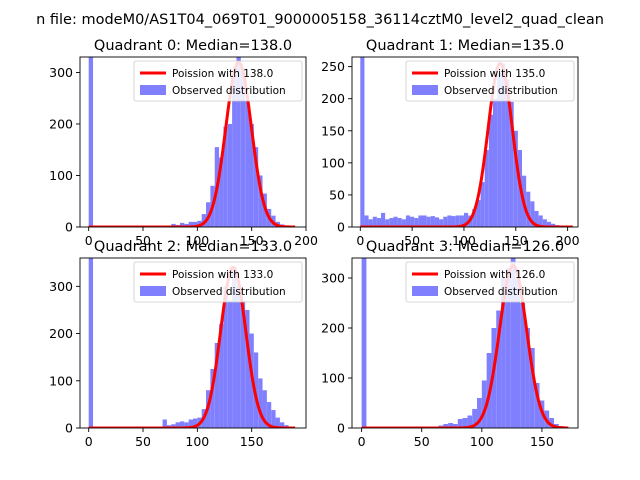 This screenshot has height=480, width=640. What do you see at coordinates (337, 194) in the screenshot?
I see `y-tick-label: 50` at bounding box center [337, 194].